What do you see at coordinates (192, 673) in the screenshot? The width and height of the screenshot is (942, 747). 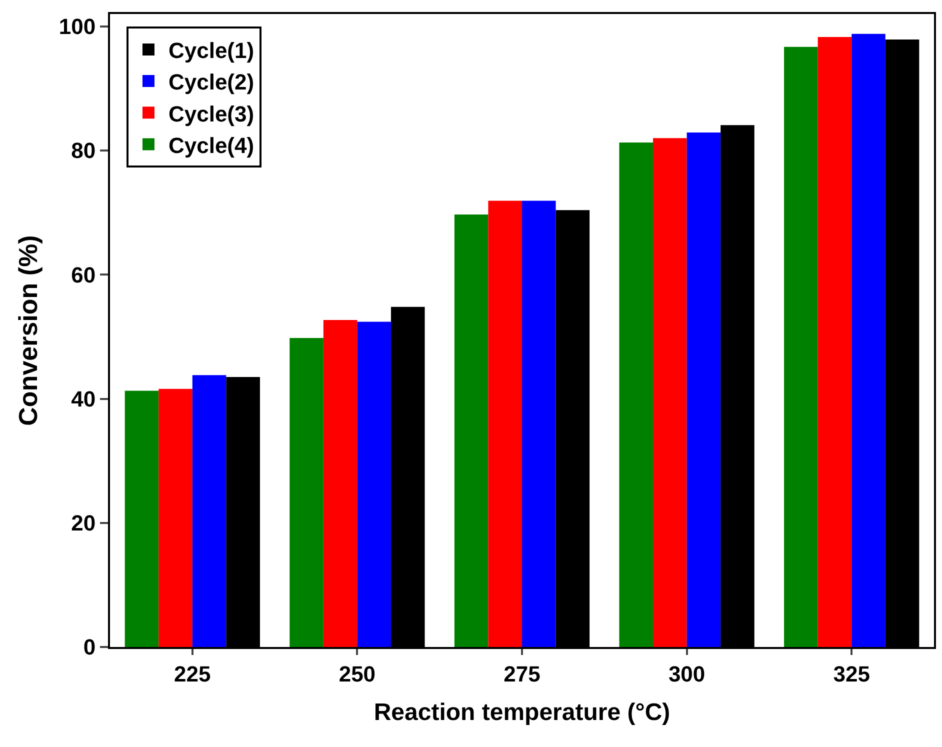 I see `x-tick-label: 225` at bounding box center [192, 673].